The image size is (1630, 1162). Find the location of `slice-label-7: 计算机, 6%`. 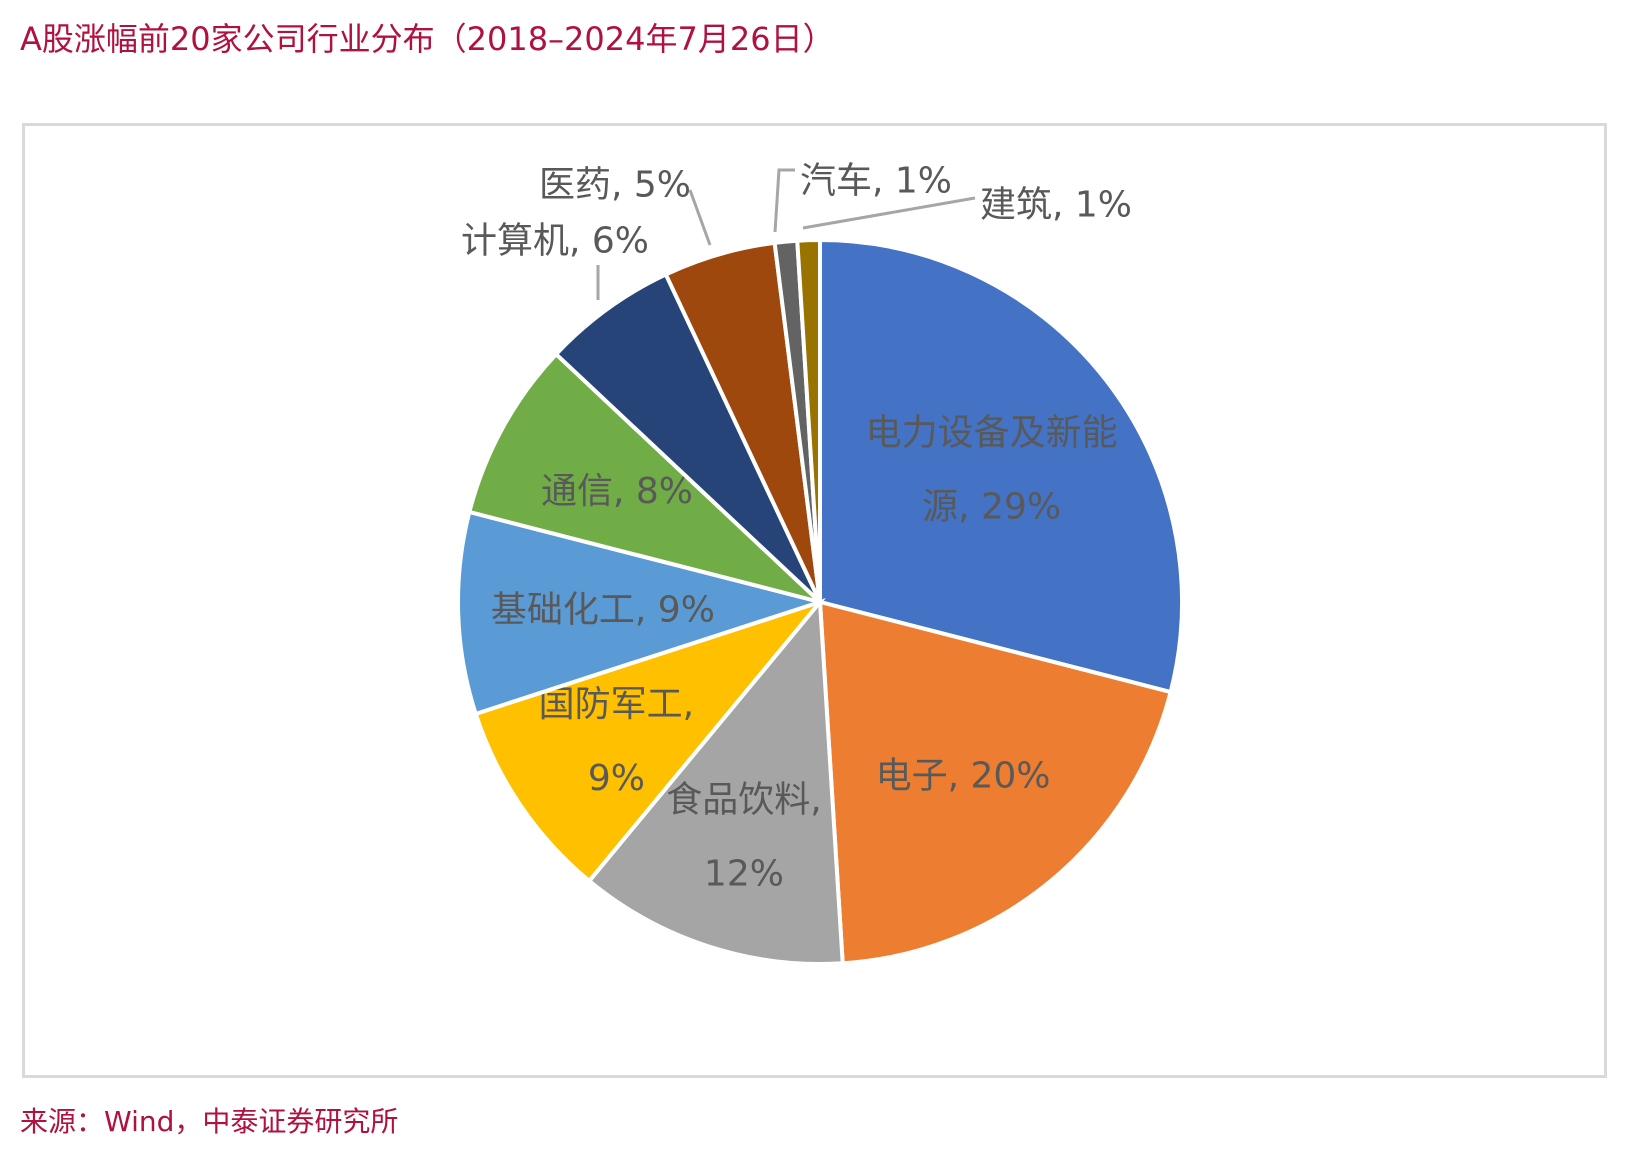

slice-label-7: 计算机, 6% is located at coordinates (555, 241).